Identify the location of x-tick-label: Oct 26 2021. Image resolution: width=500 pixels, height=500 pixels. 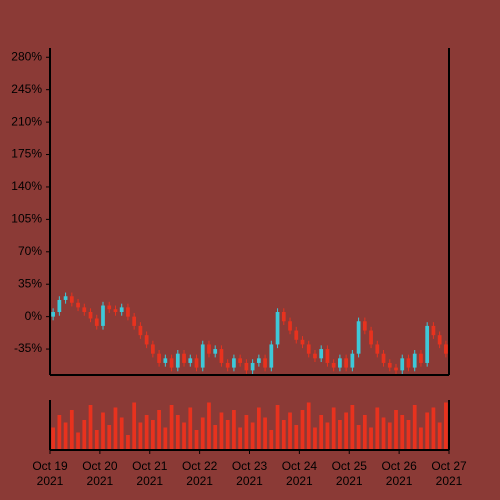
(399, 473).